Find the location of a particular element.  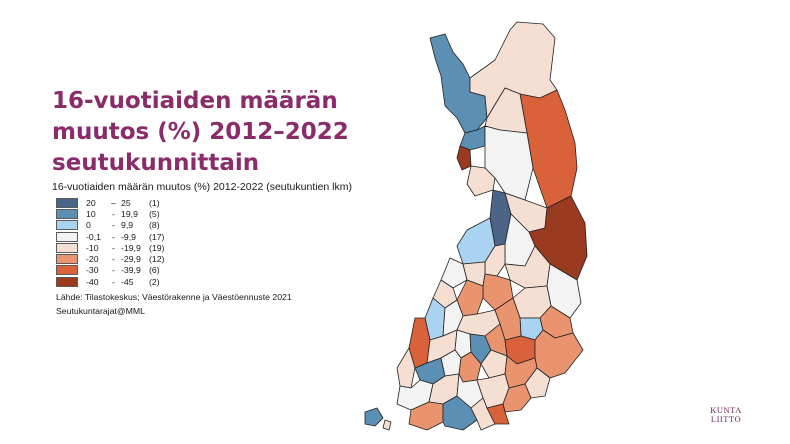

kuntaliitto-logo: KUNTA LIITTO is located at coordinates (726, 415).